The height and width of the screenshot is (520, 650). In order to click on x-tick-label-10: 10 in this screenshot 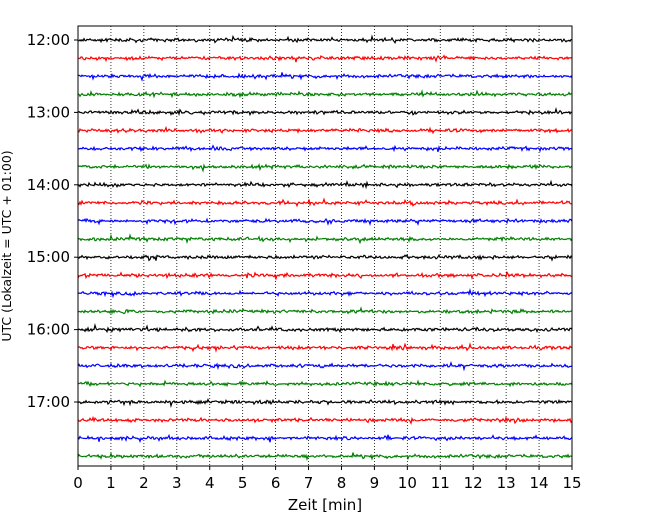, I will do `click(407, 483)`.